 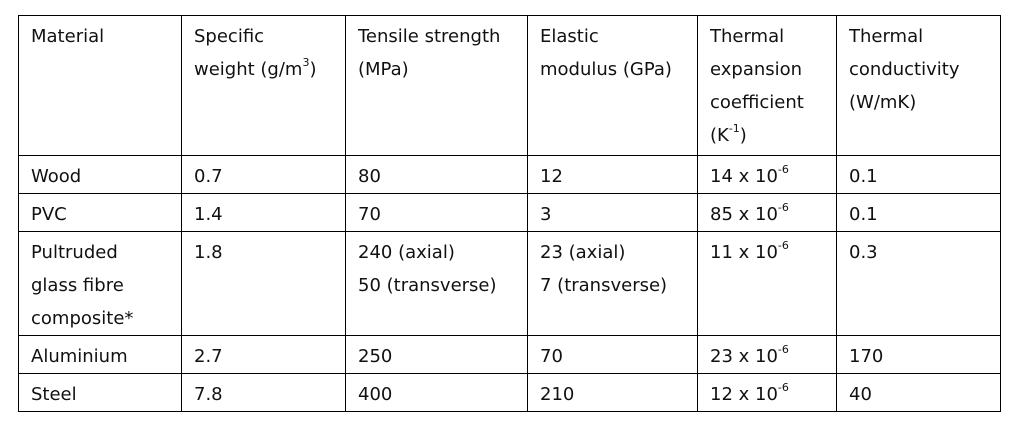 What do you see at coordinates (263, 212) in the screenshot?
I see `specific-weight-cell: 1.4` at bounding box center [263, 212].